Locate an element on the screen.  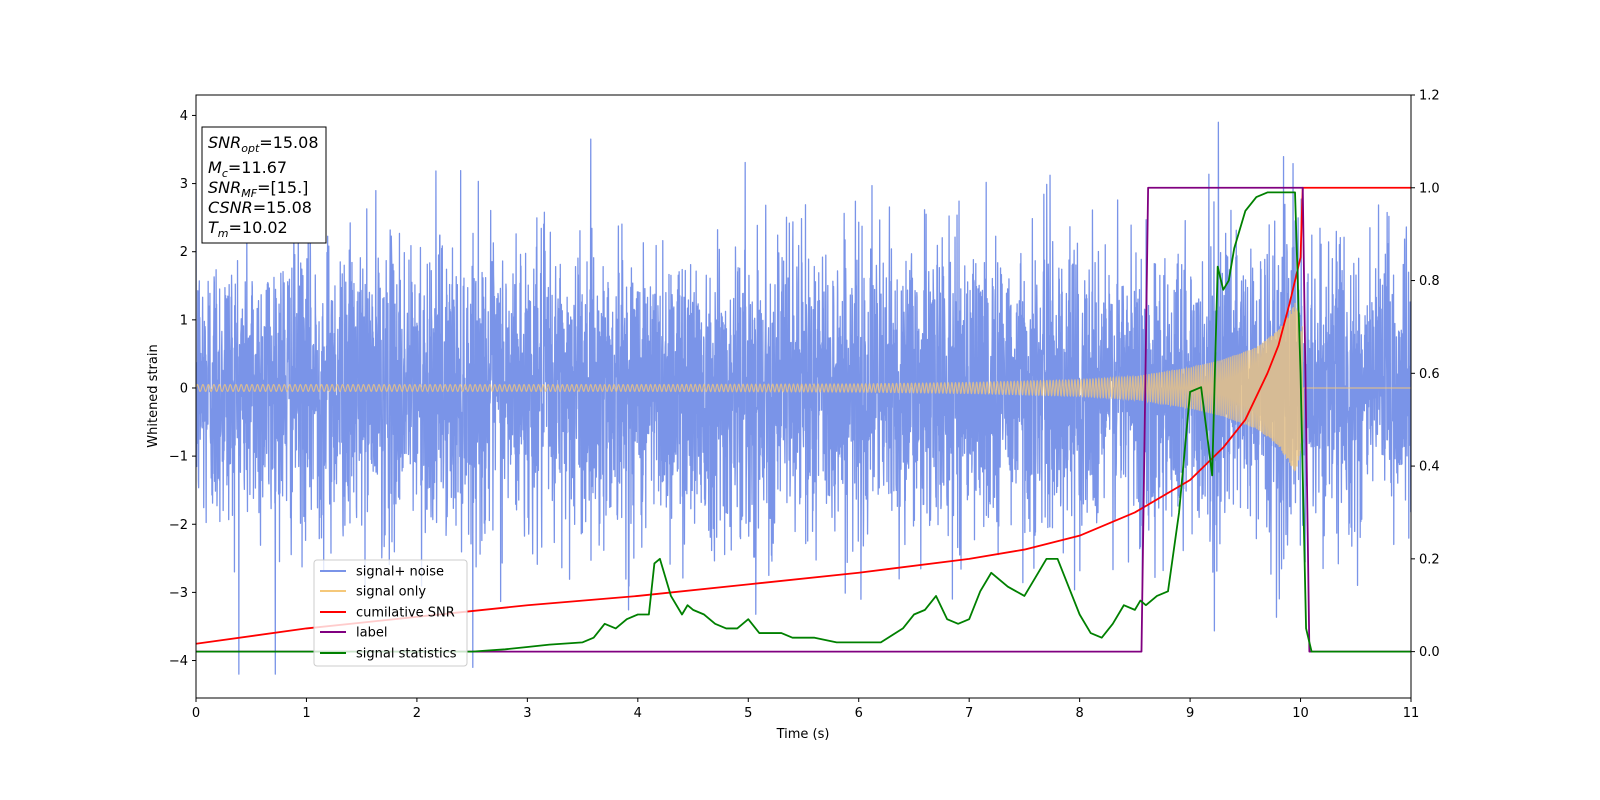
legend-label: signal only is located at coordinates (391, 592).